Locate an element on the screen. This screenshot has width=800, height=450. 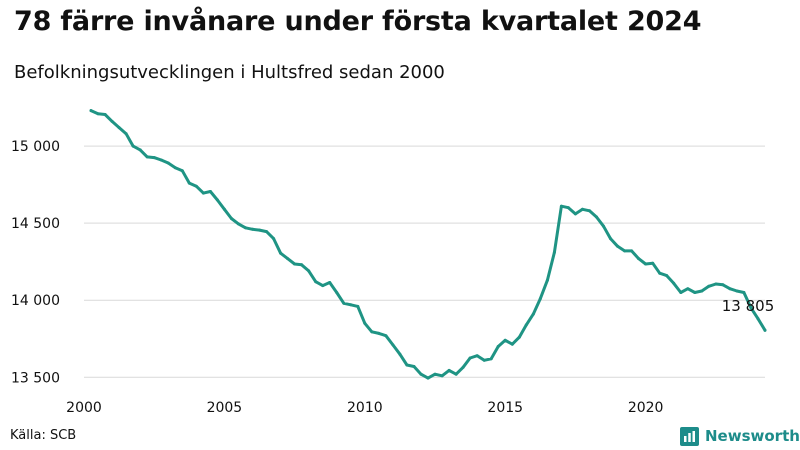
x-tick-label: 2000 is located at coordinates (84, 408).